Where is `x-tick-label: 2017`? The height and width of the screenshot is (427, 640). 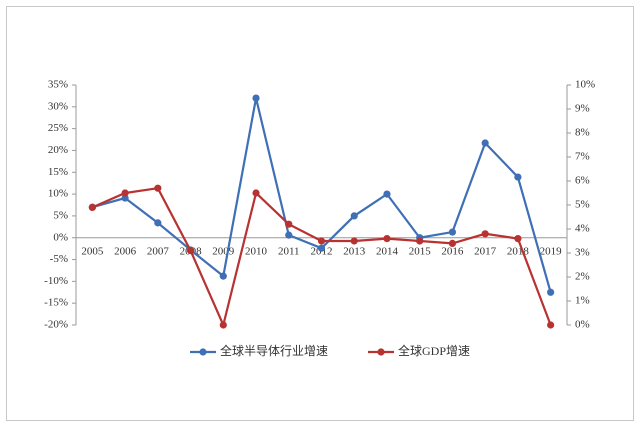
x-tick-label: 2017 is located at coordinates (485, 251).